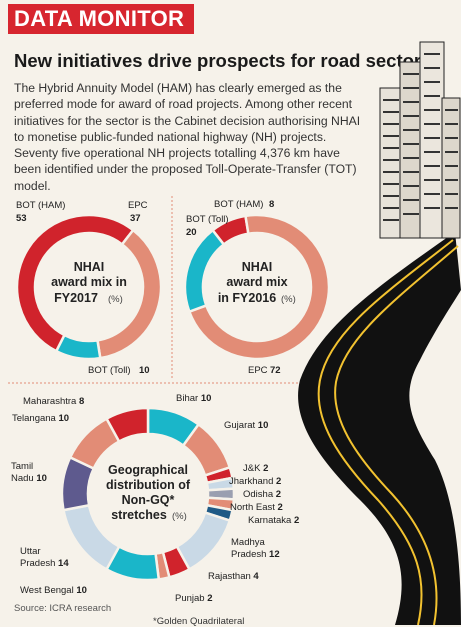 The width and height of the screenshot is (461, 627). Describe the element at coordinates (148, 485) in the screenshot. I see `geo-center-line2: distribution of` at that location.